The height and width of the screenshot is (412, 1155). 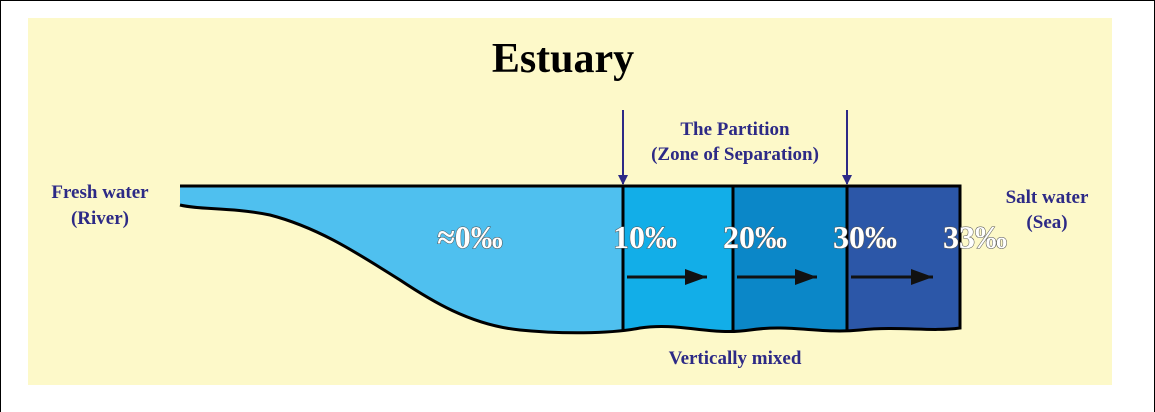 I want to click on partition-arrows, so click(x=735, y=147).